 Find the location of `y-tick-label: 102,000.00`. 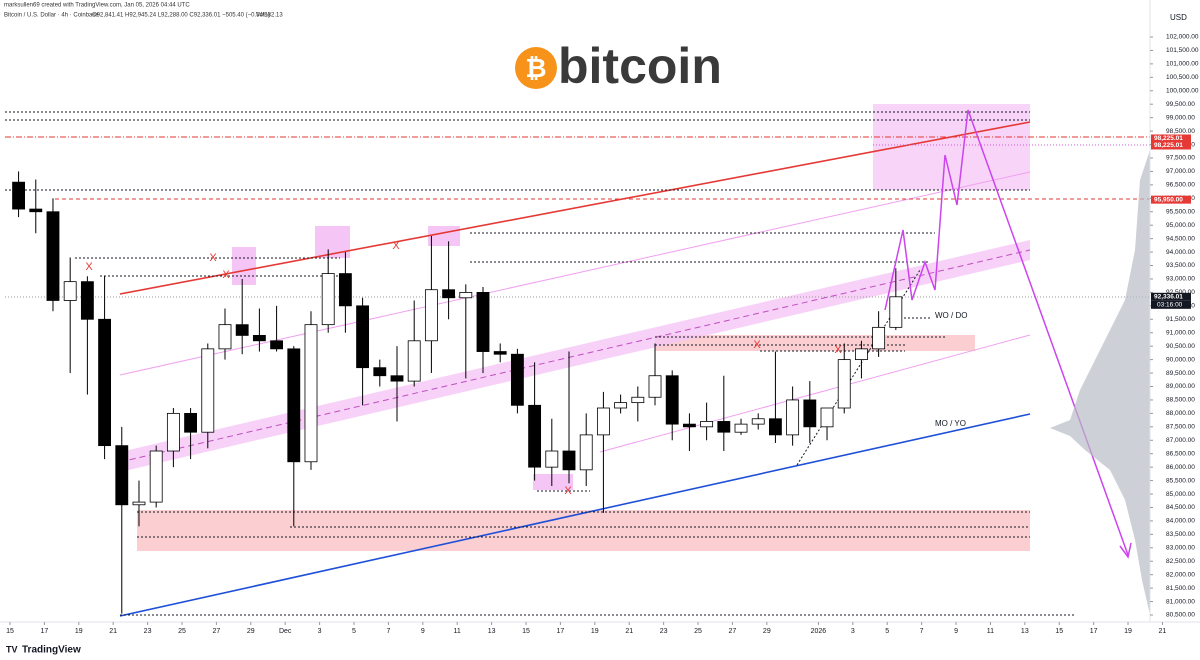

y-tick-label: 102,000.00 is located at coordinates (1182, 37).